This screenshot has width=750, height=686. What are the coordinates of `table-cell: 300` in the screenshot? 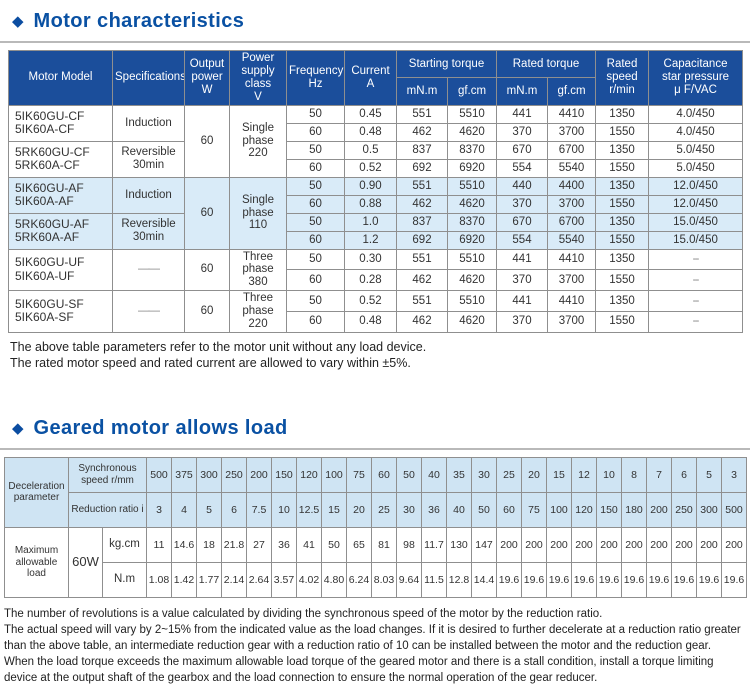 It's located at (709, 509).